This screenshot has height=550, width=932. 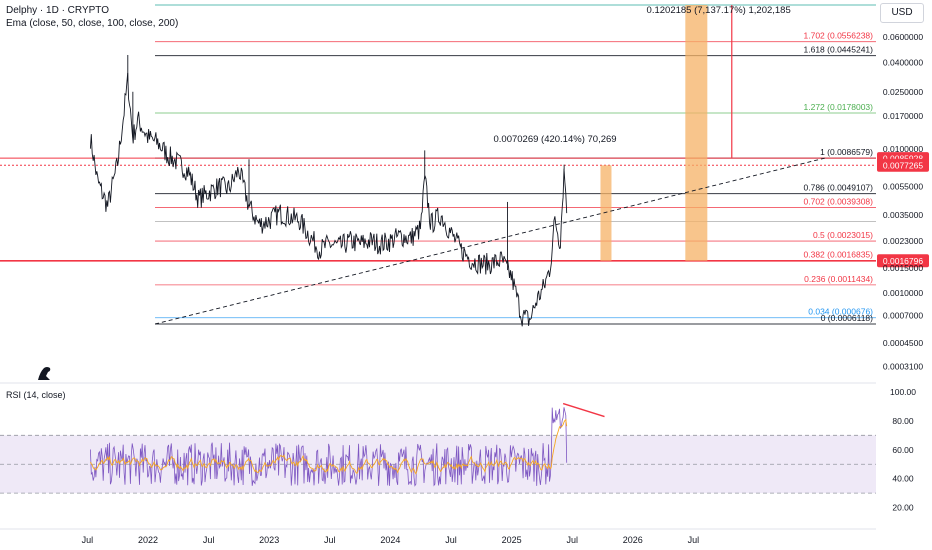 What do you see at coordinates (92, 23) in the screenshot?
I see `ema-indicator-label: Ema (close, 50, close, 100, close, 200)` at bounding box center [92, 23].